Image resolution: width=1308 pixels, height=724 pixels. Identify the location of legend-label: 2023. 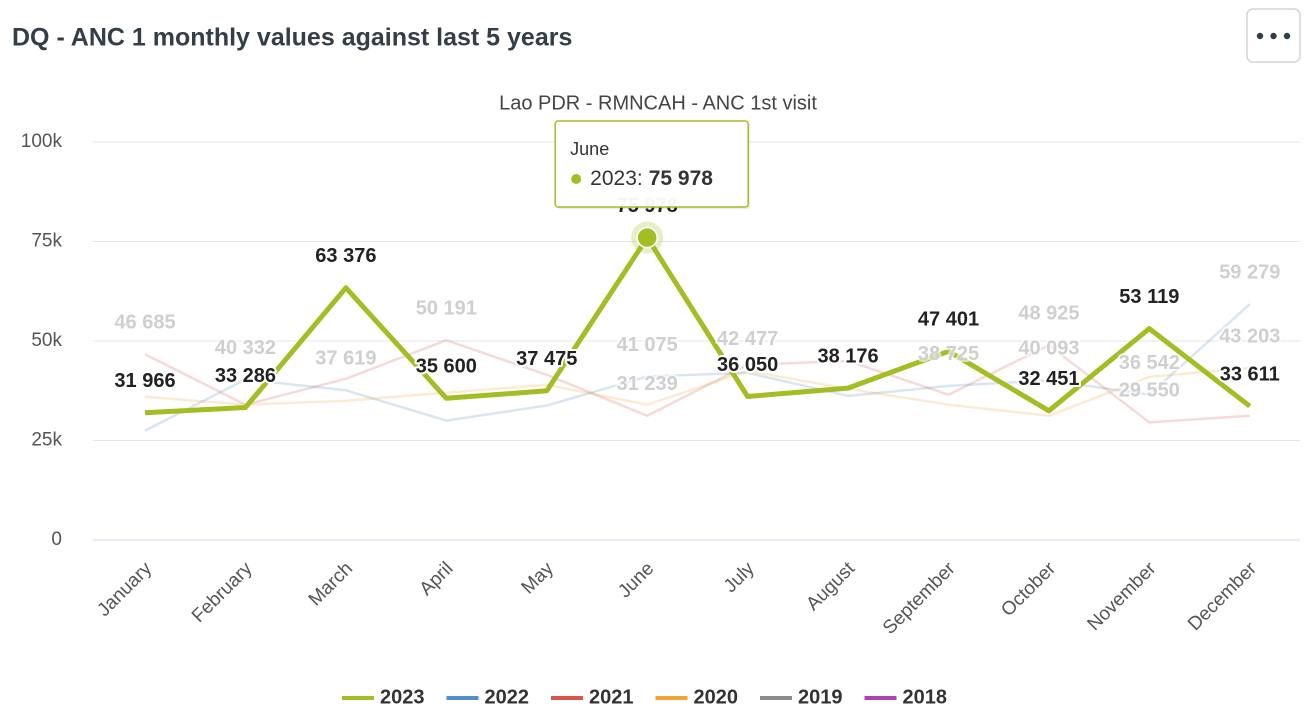
(402, 697).